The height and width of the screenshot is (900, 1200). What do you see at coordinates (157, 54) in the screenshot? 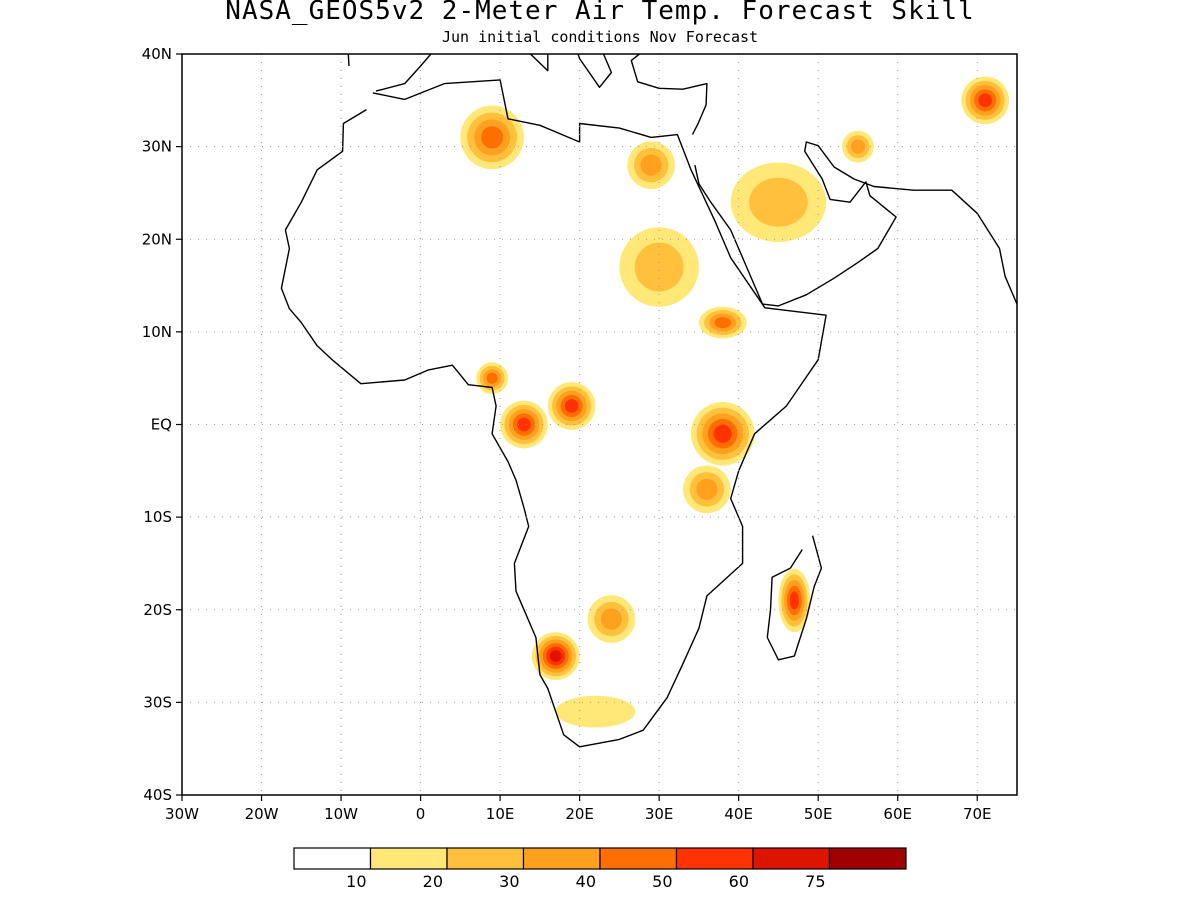
I see `y-tick-label: 40N` at bounding box center [157, 54].